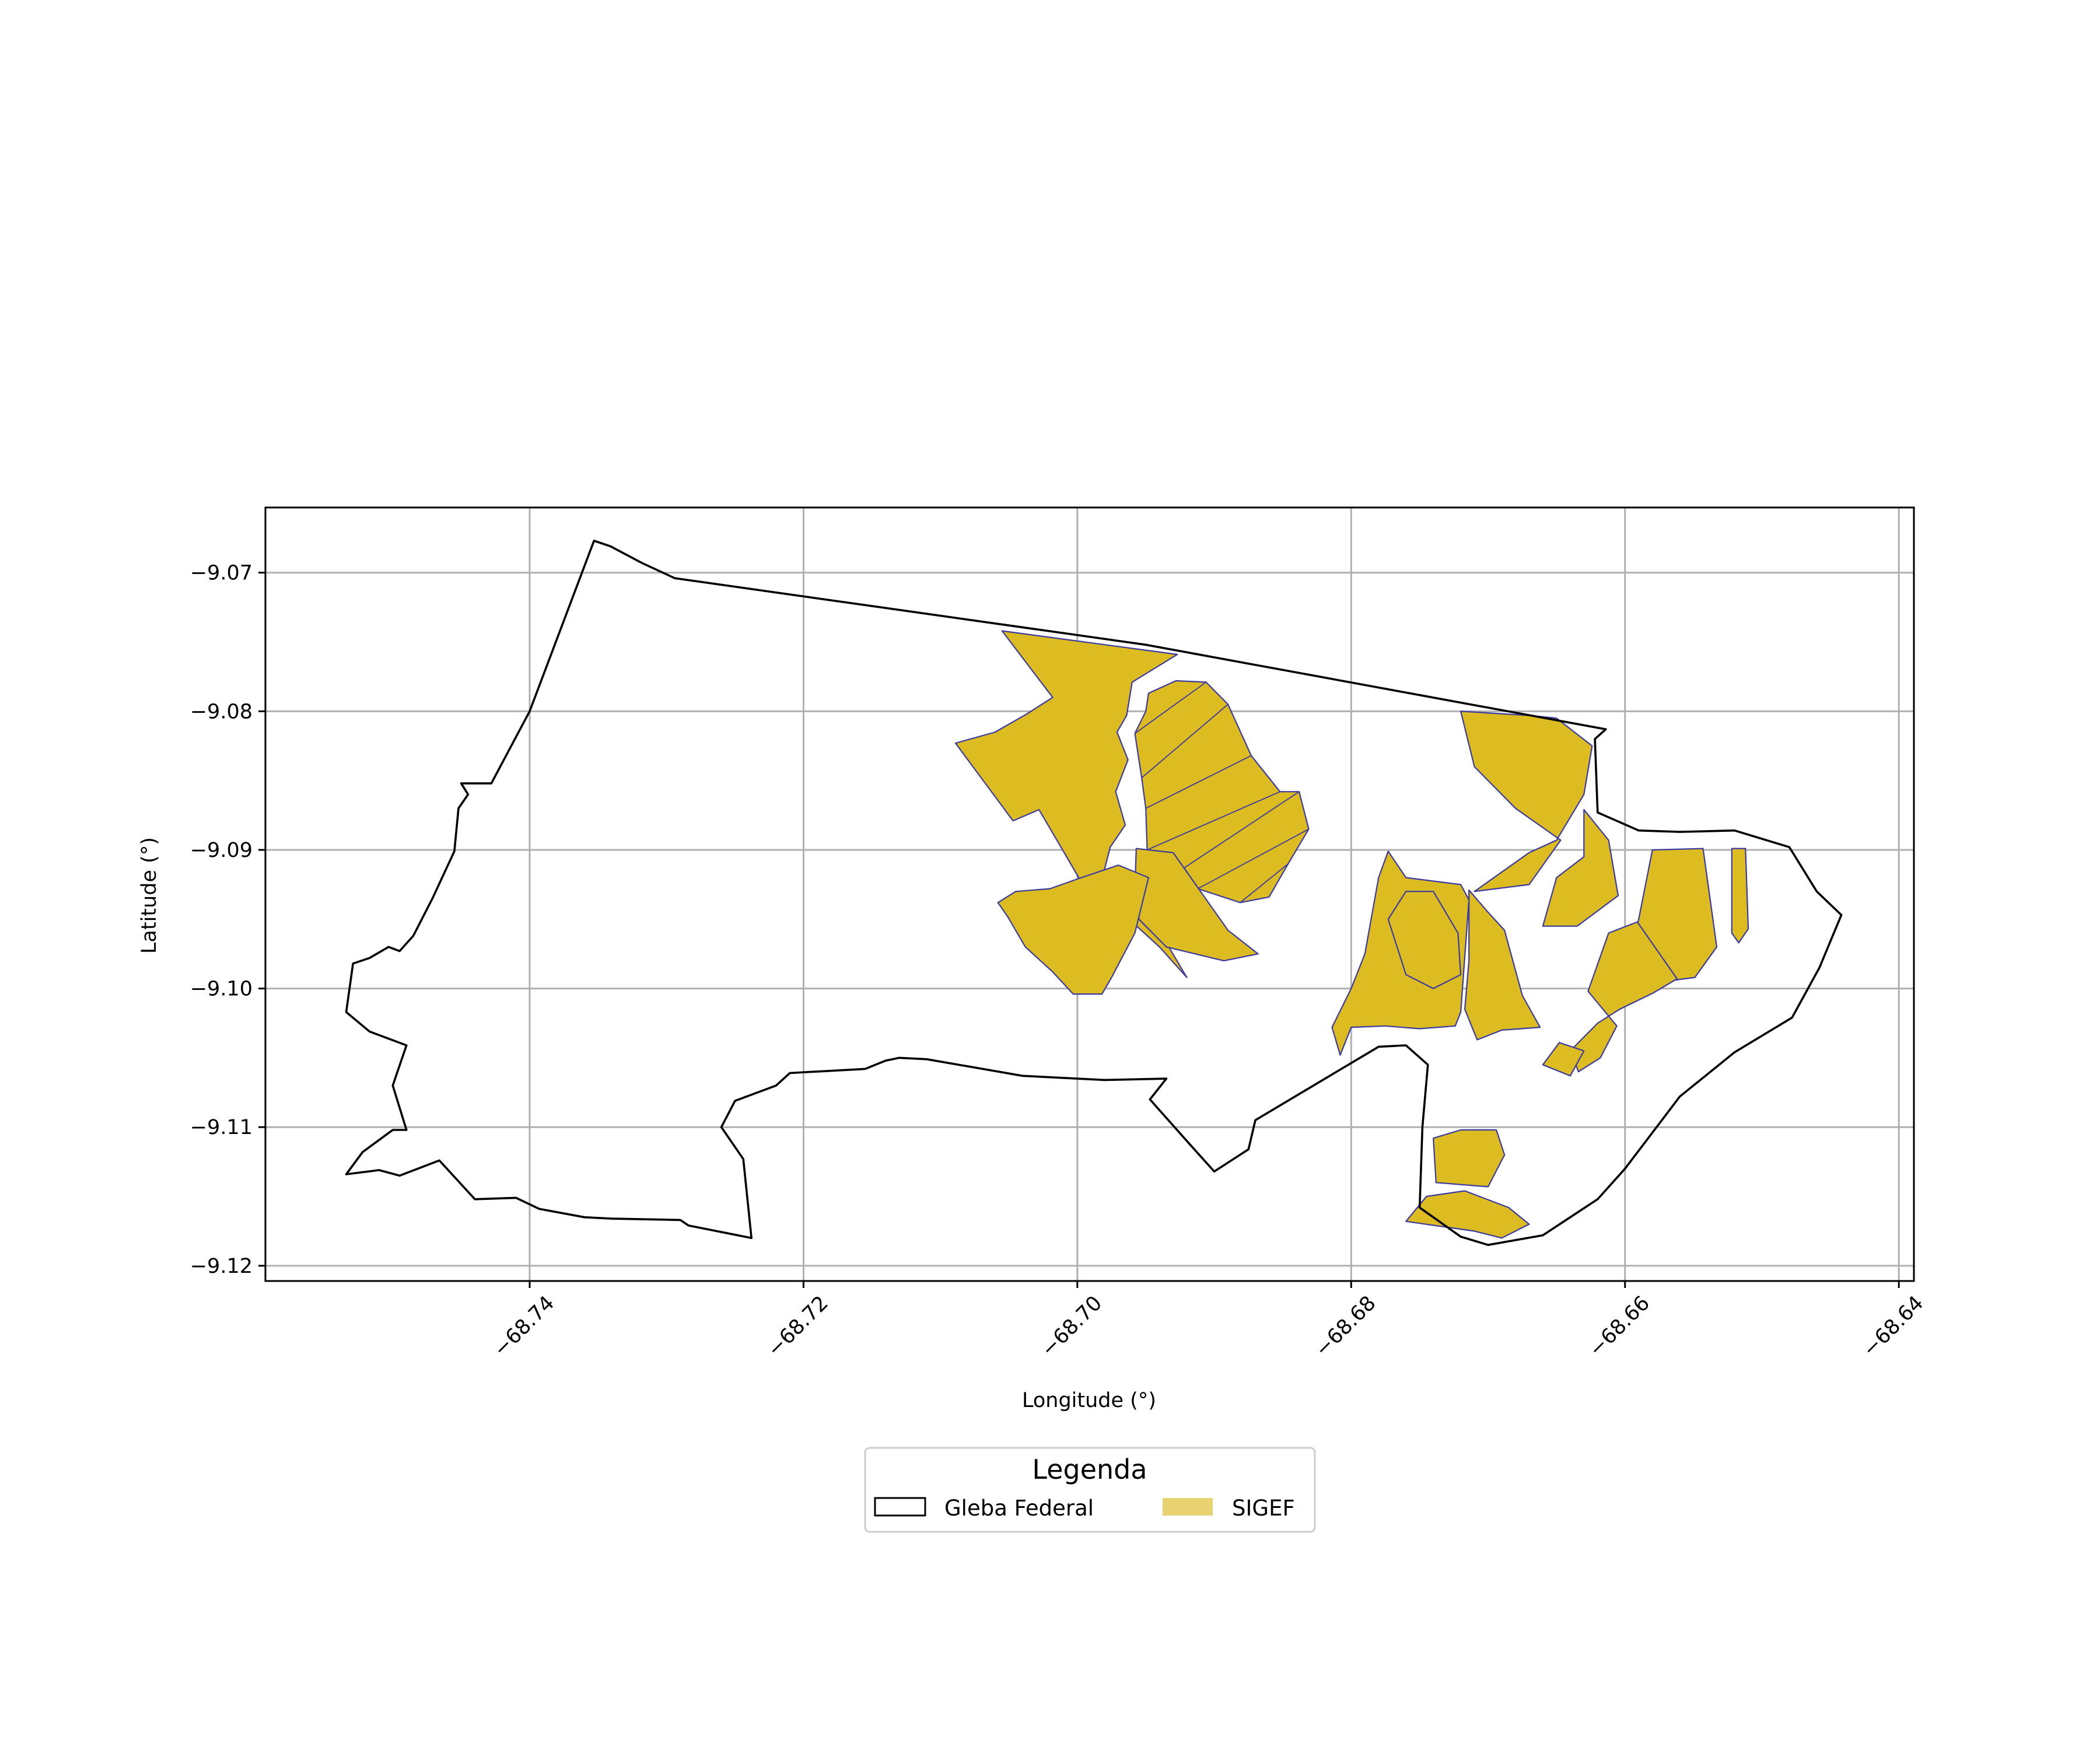 The image size is (2100, 1750). Describe the element at coordinates (1188, 1507) in the screenshot. I see `legend-swatch-sigef` at that location.